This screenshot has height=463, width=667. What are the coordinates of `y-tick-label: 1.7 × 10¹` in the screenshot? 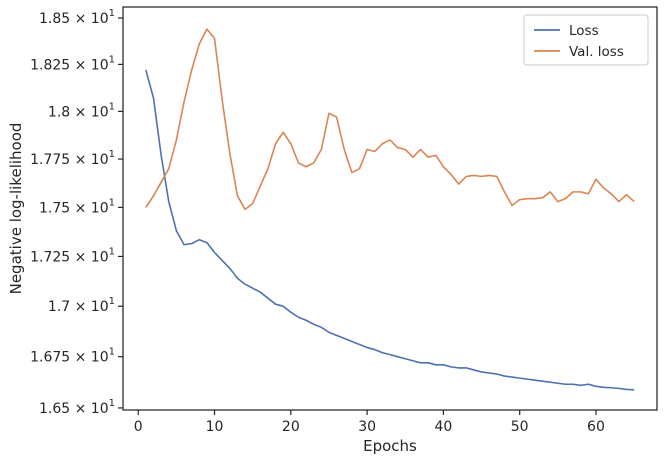 It's located at (81, 305).